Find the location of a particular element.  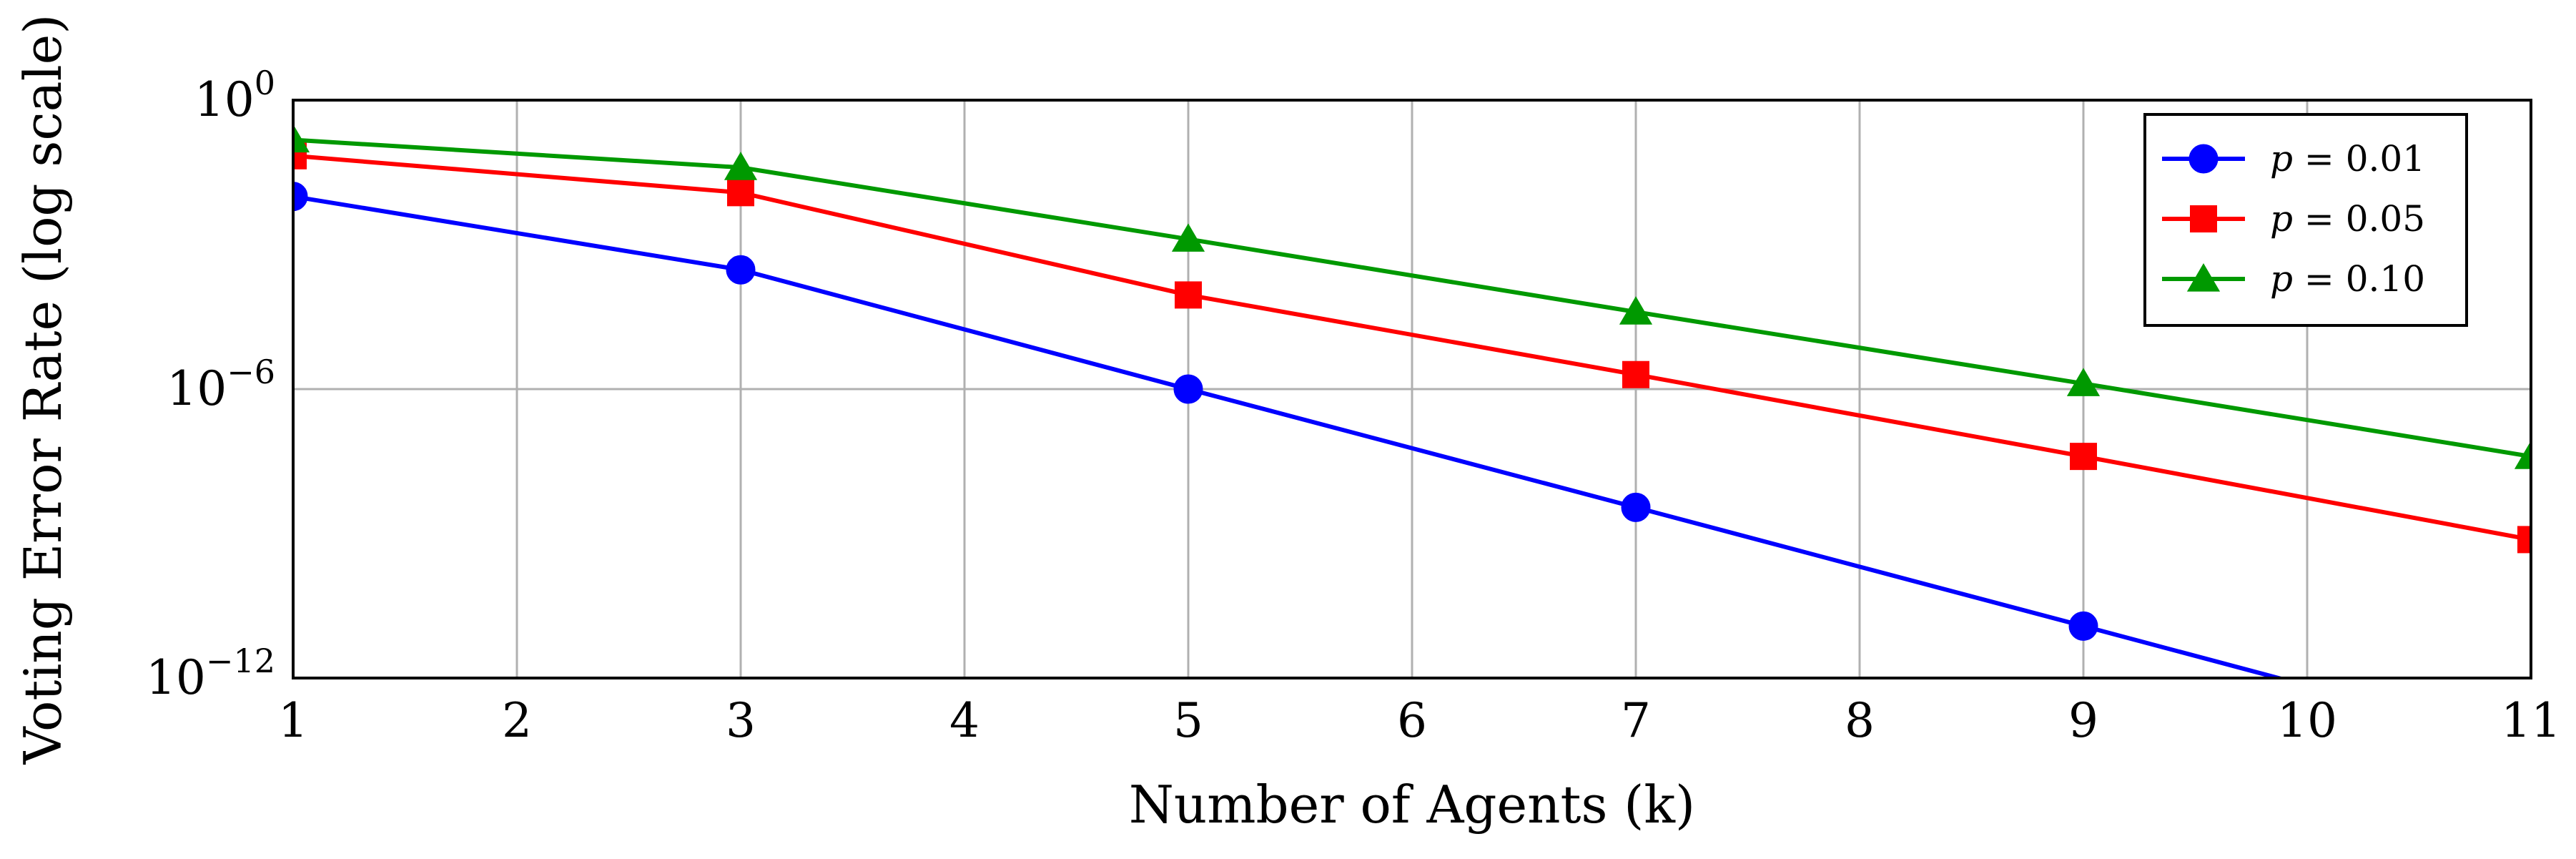

x-tick-label: 4 is located at coordinates (964, 720).